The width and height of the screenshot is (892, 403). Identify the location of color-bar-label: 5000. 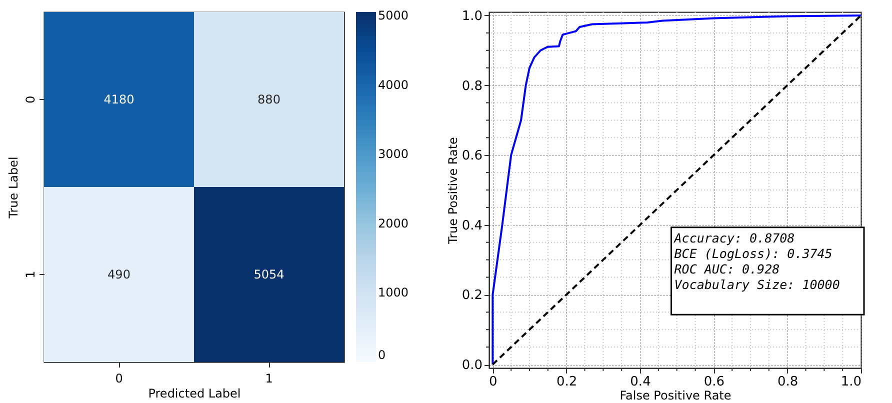
(393, 15).